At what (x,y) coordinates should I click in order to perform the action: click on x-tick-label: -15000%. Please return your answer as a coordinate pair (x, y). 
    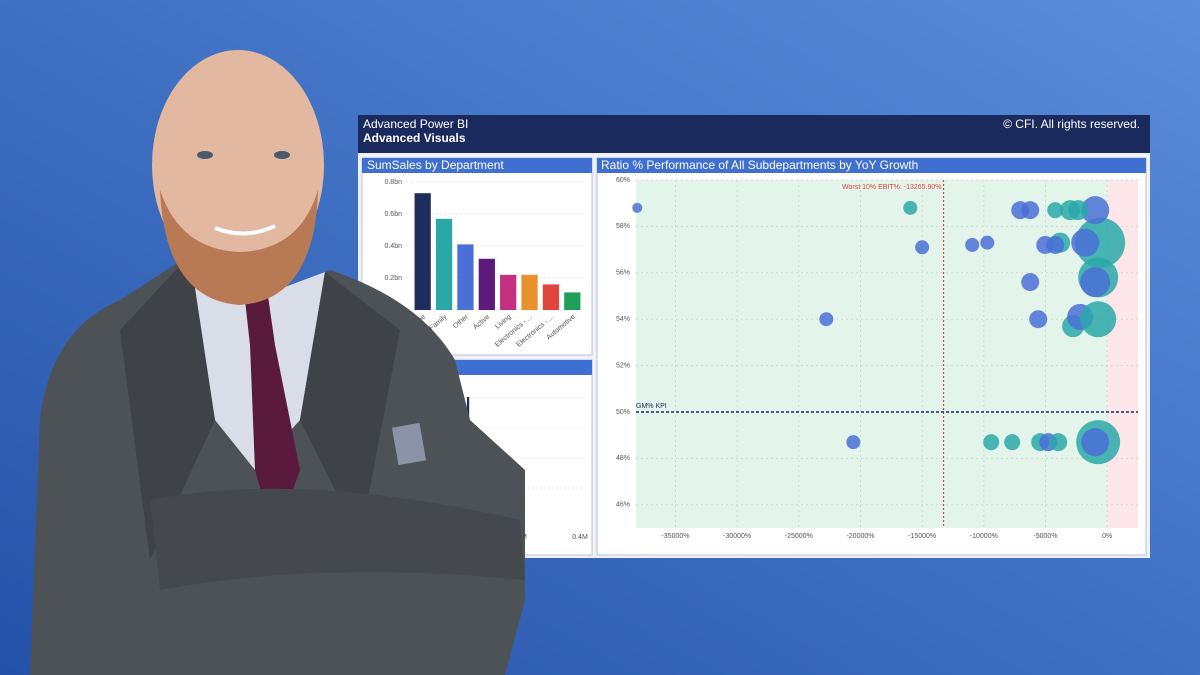
    Looking at the image, I should click on (922, 536).